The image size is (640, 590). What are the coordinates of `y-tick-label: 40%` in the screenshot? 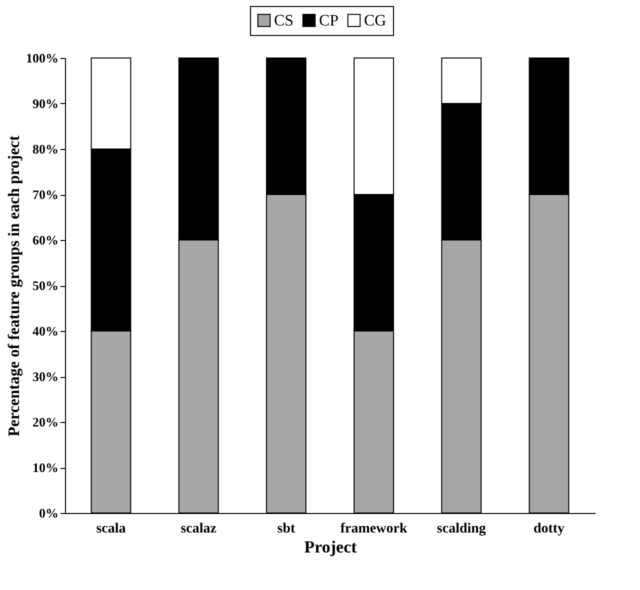 It's located at (45, 331).